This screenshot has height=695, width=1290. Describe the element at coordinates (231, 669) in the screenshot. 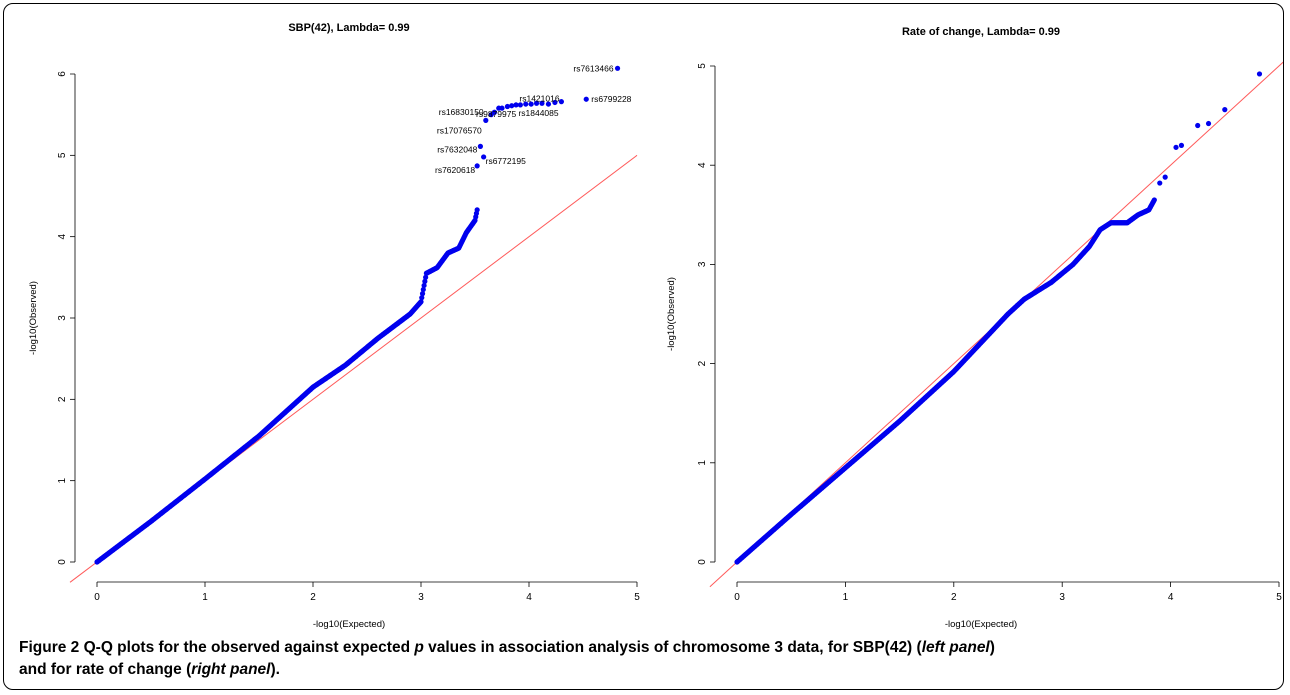

I see `caption-right-panel: right panel` at that location.